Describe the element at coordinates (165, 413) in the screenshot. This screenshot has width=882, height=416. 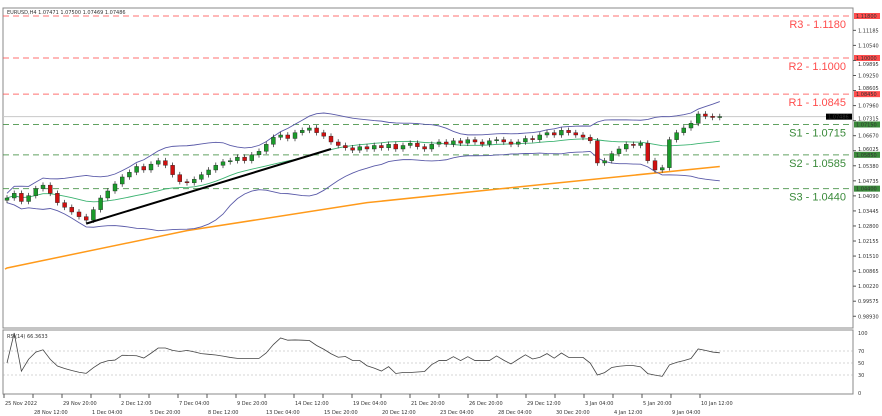
I see `x-tick-label: 5 Dec 20:00` at that location.